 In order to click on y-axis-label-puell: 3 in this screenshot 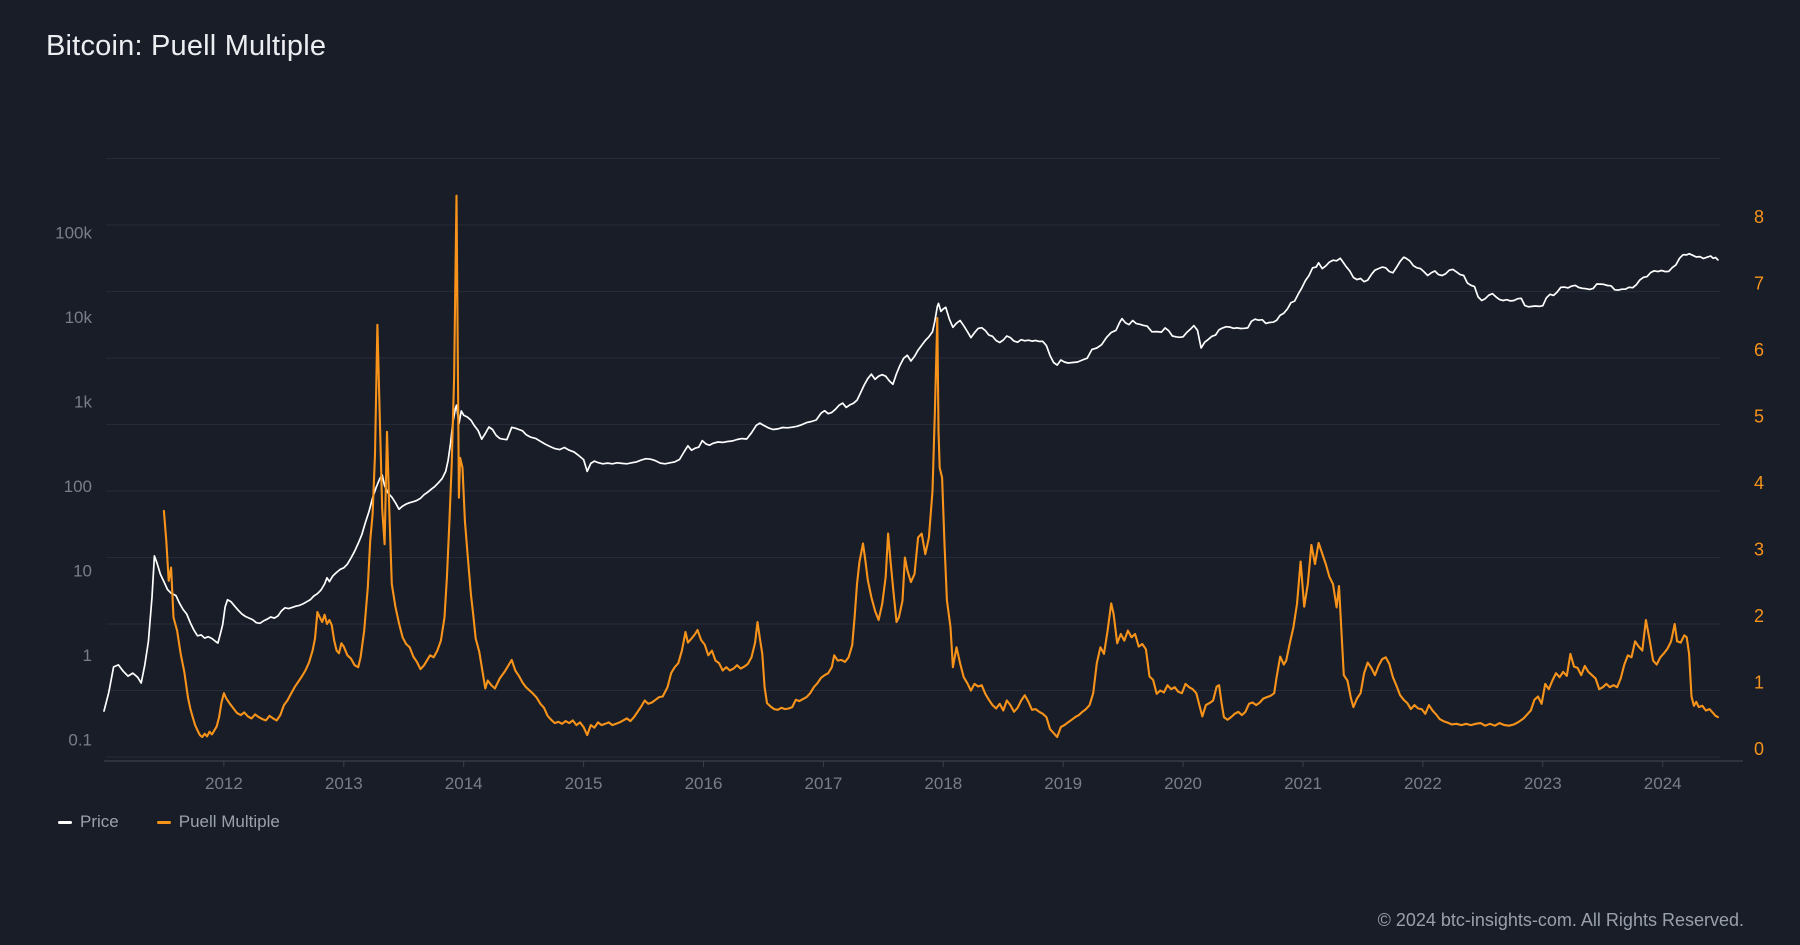, I will do `click(1759, 550)`.